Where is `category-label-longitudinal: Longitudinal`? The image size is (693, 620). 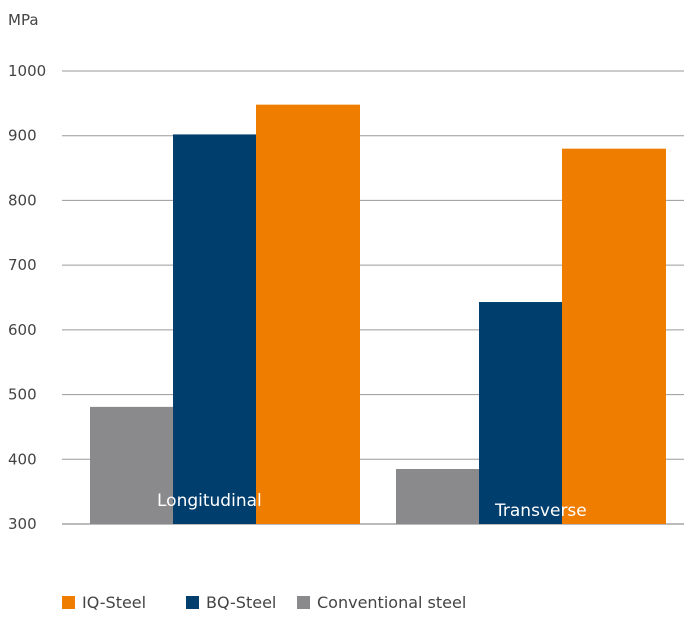 category-label-longitudinal: Longitudinal is located at coordinates (209, 501).